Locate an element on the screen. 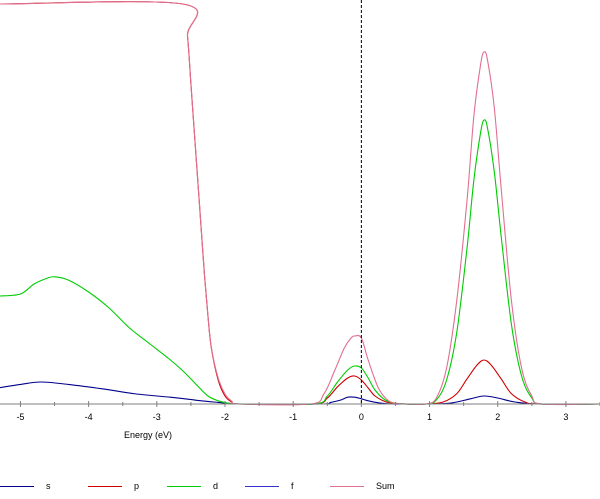 This screenshot has height=499, width=600. x-tick-label: 3 is located at coordinates (565, 417).